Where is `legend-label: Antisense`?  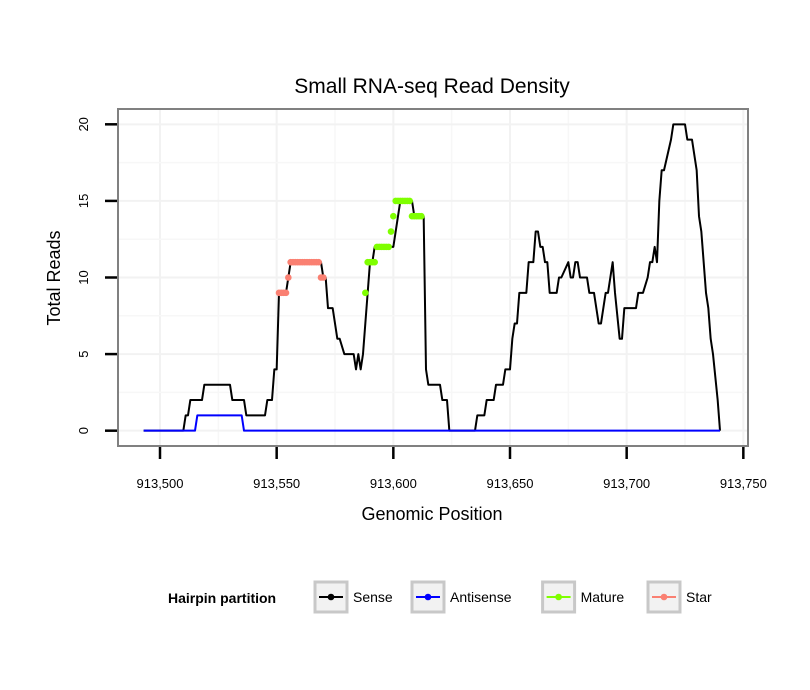 legend-label: Antisense is located at coordinates (481, 597).